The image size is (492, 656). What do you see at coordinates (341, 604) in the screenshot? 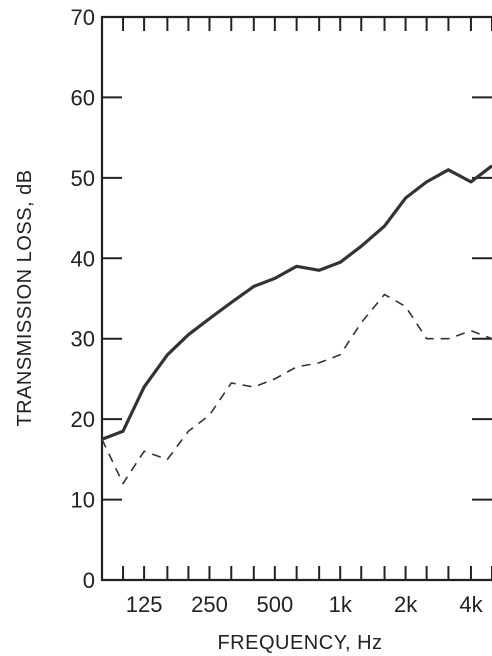
I see `x-tick-label: 1k` at bounding box center [341, 604].